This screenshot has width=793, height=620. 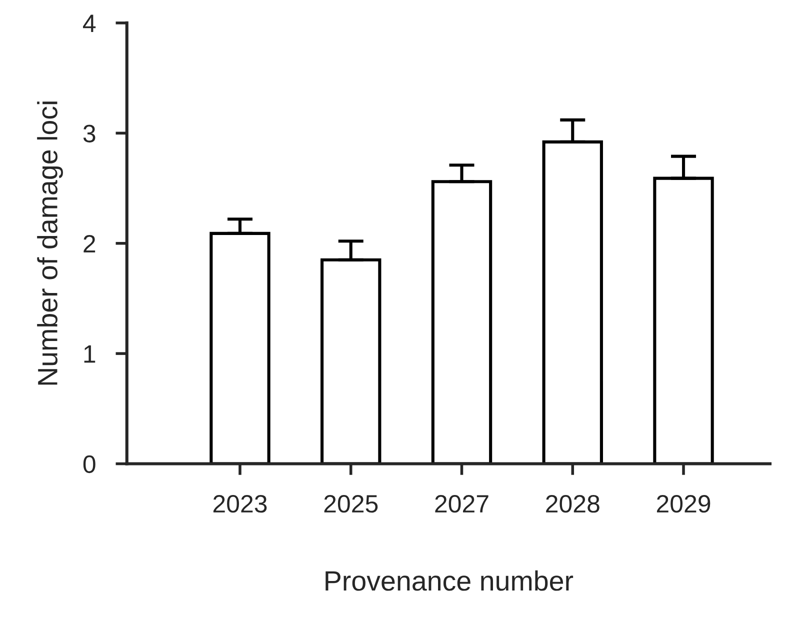 What do you see at coordinates (50, 243) in the screenshot?
I see `y-axis-title: Number of damage loci` at bounding box center [50, 243].